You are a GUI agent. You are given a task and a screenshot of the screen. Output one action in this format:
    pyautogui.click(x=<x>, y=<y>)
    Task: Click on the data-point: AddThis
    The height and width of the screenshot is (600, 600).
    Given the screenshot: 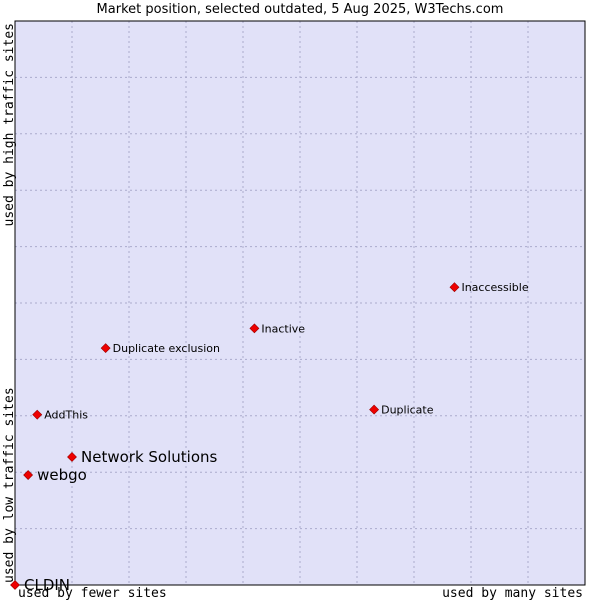 What is the action you would take?
    pyautogui.click(x=60, y=415)
    